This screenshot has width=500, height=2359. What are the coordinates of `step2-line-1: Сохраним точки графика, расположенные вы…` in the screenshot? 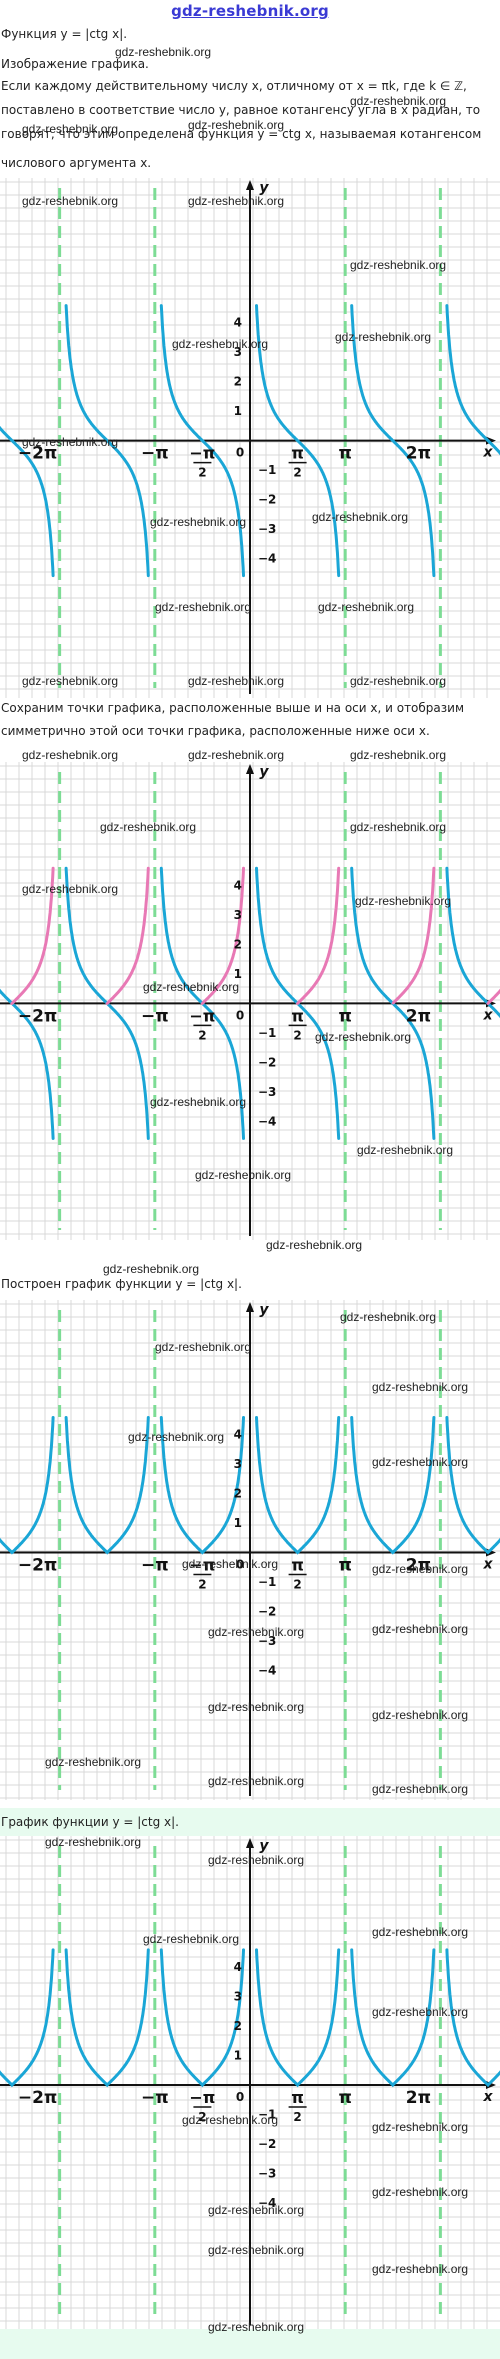 It's located at (233, 708).